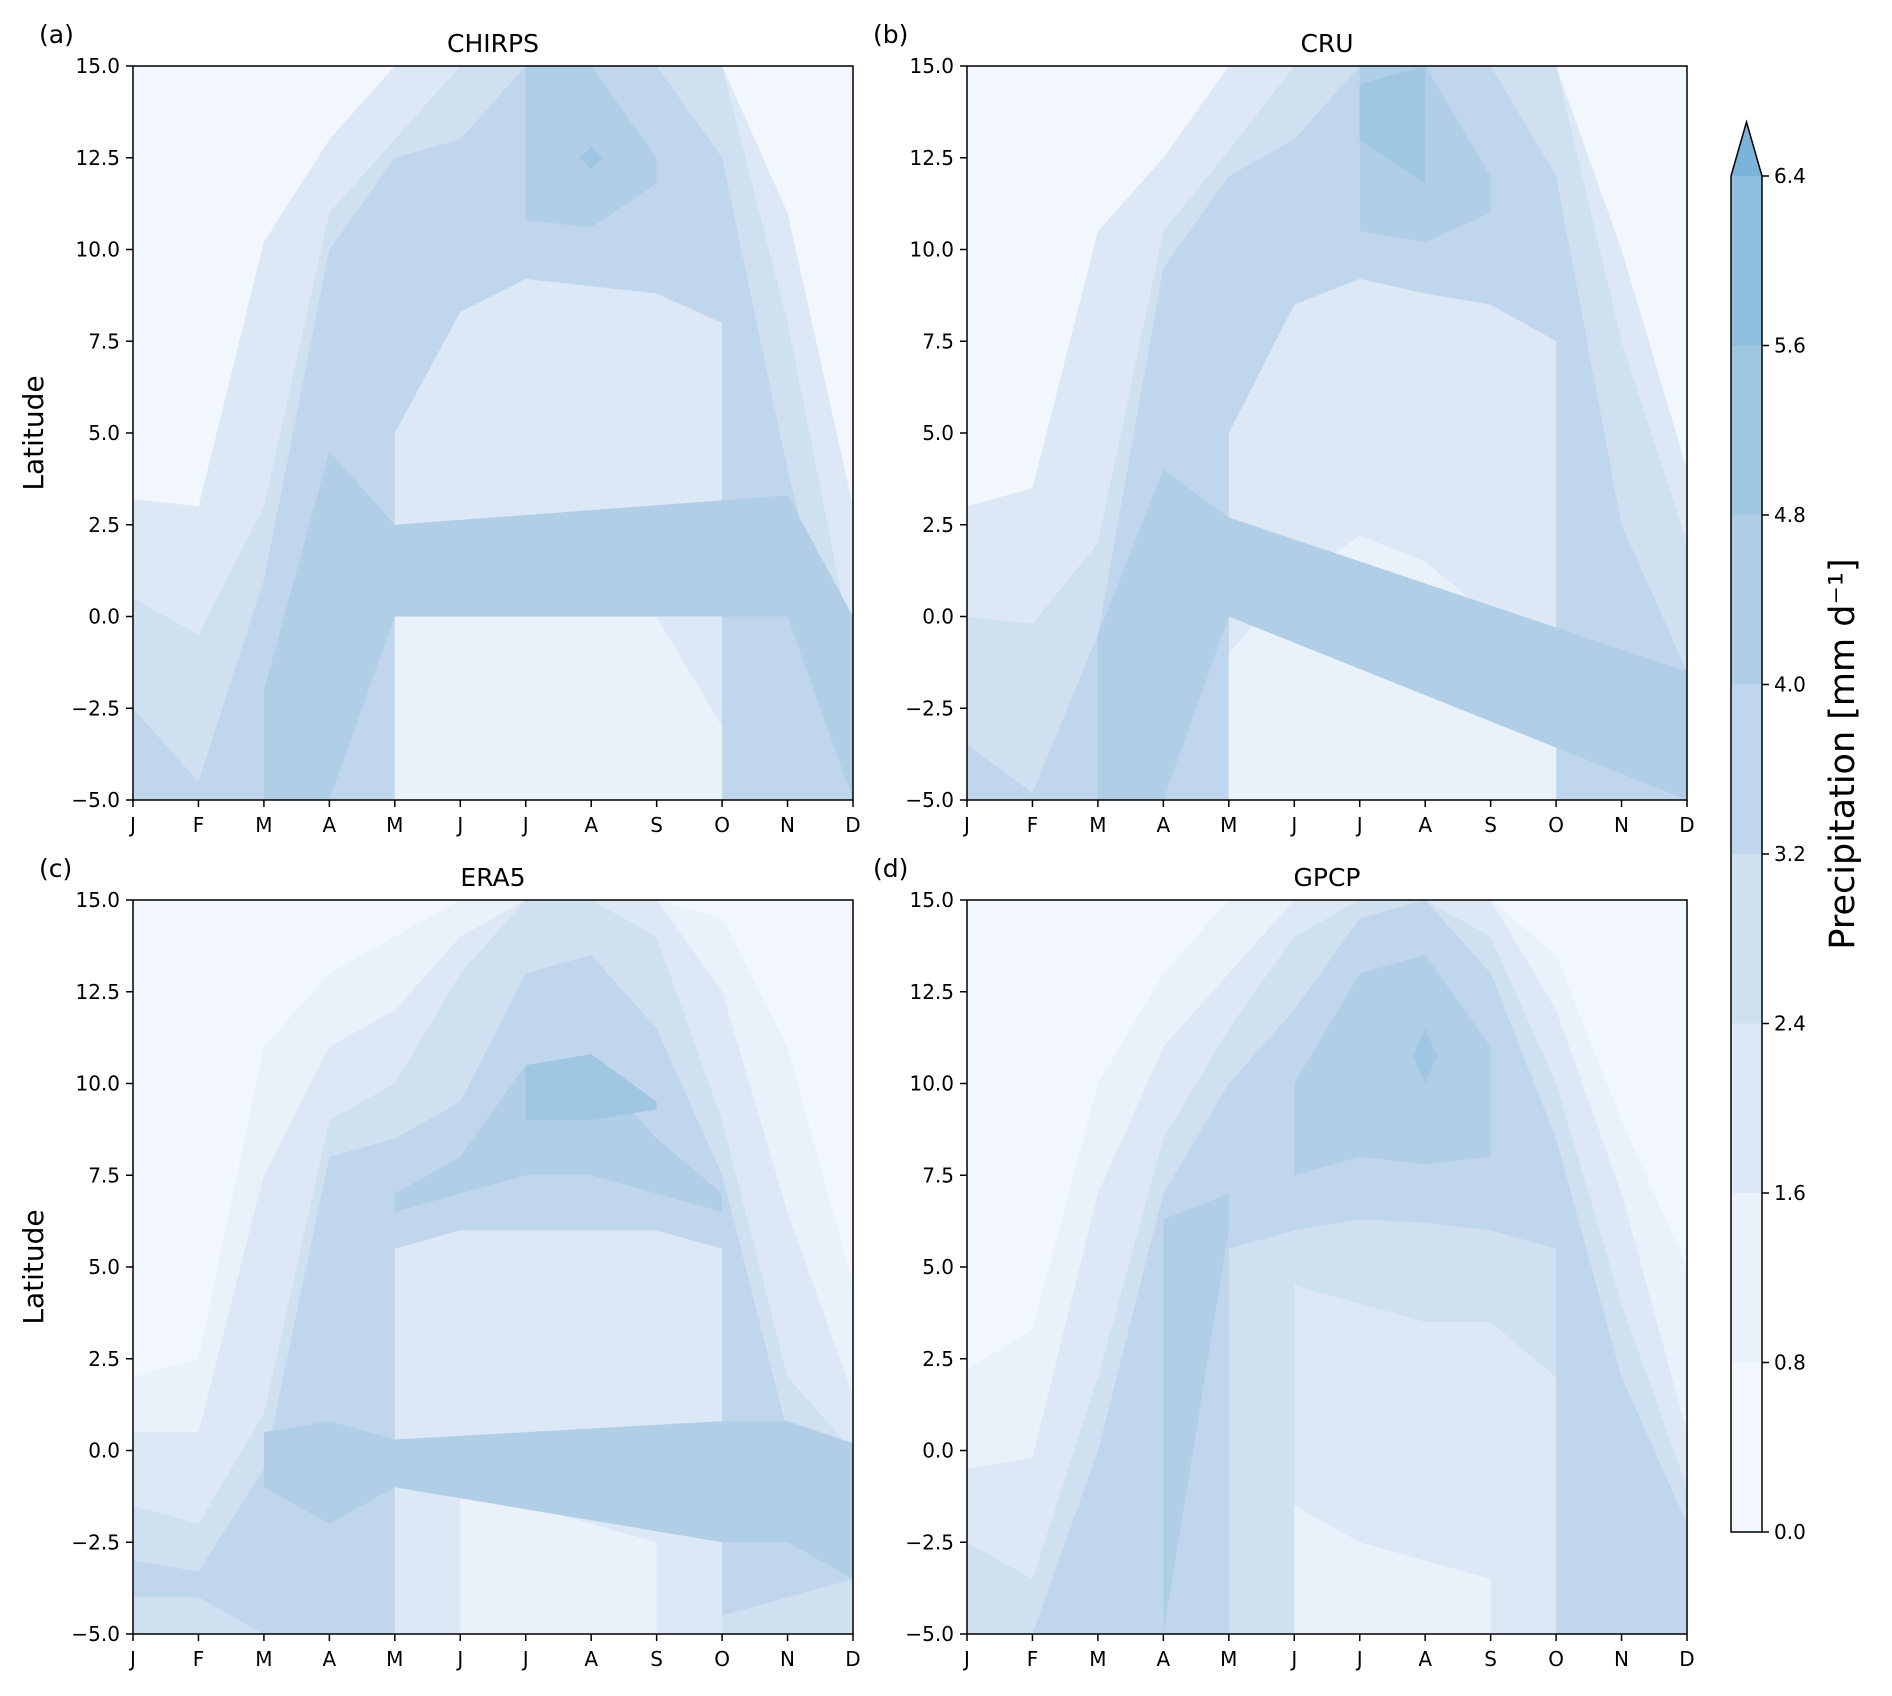  Describe the element at coordinates (1790, 1532) in the screenshot. I see `colorbar-tick-label: 0.0` at that location.